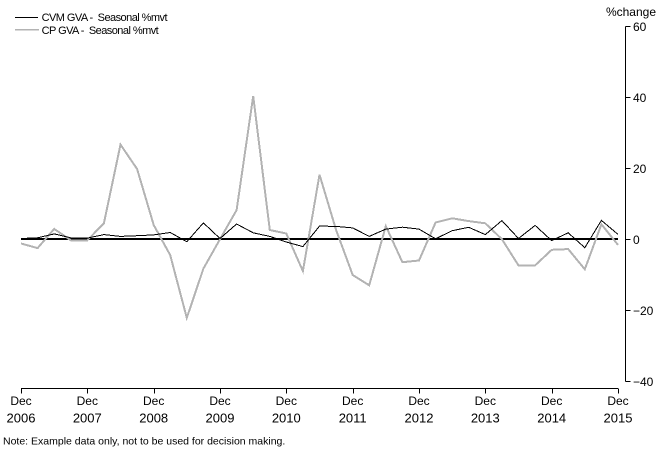  Describe the element at coordinates (286, 418) in the screenshot. I see `svg-text: 2010` at that location.